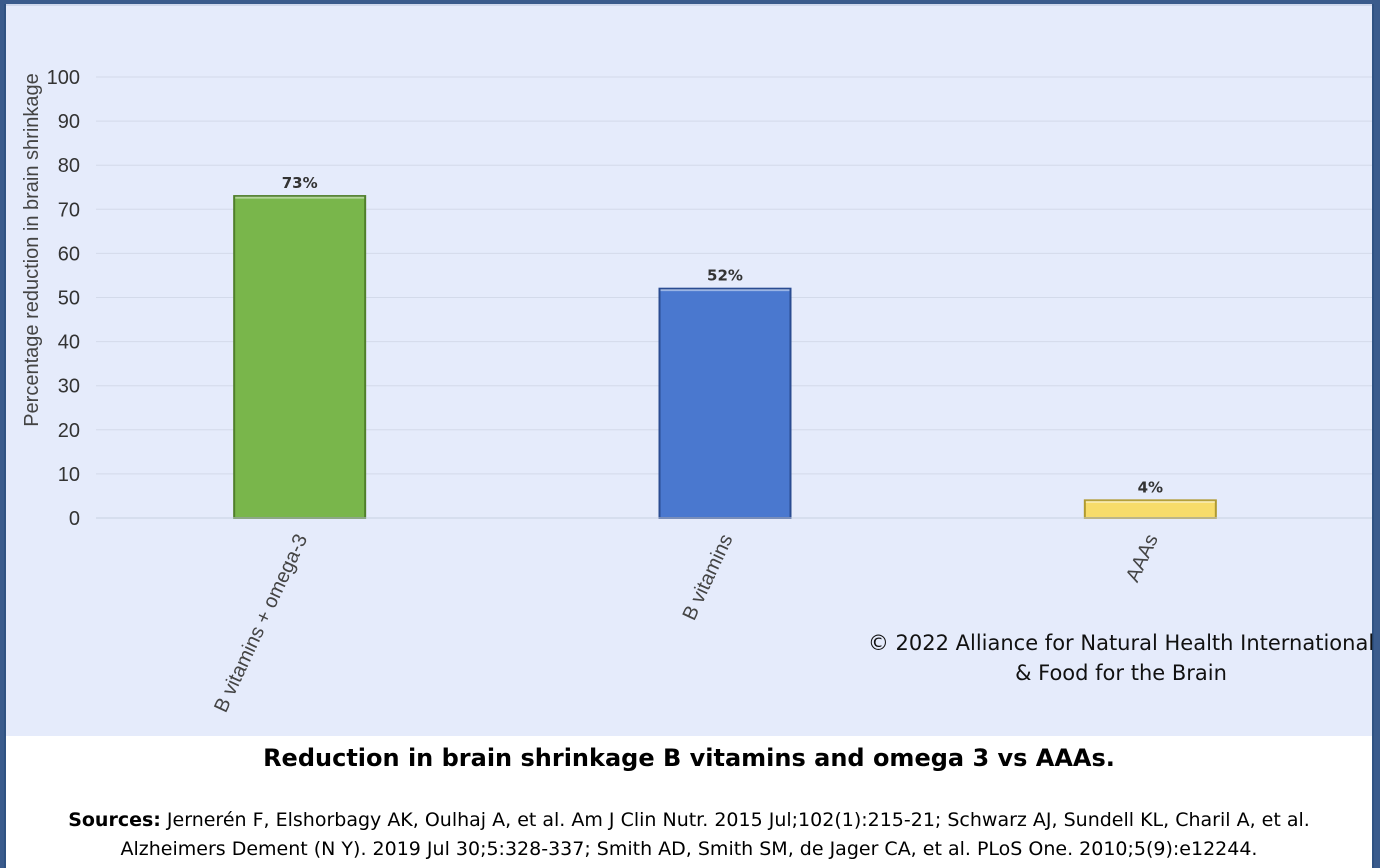 The image size is (1380, 868). What do you see at coordinates (69, 431) in the screenshot?
I see `y-tick-label: 20` at bounding box center [69, 431].